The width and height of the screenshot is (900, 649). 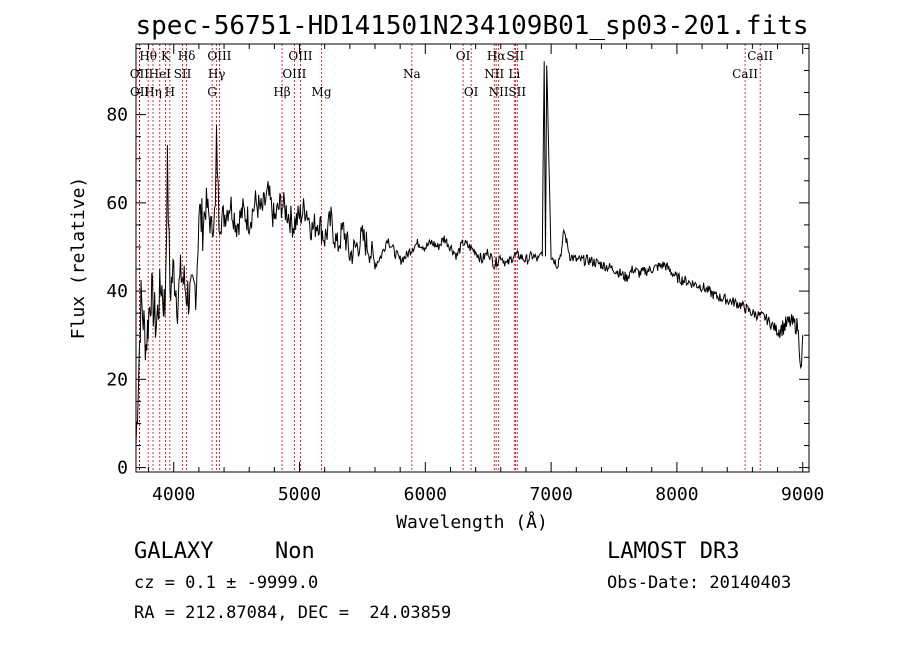 I want to click on spectral-line-label: Hβ, so click(x=281, y=92).